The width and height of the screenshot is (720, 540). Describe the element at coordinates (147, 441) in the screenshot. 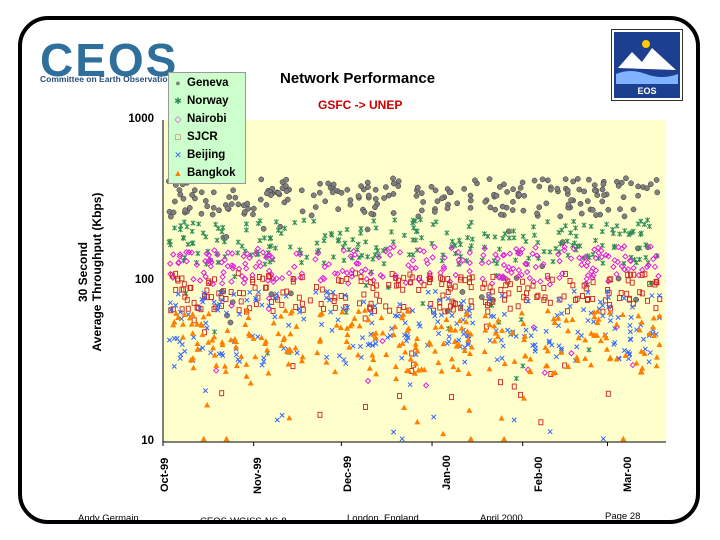

I see `y-tick-label: 10` at that location.